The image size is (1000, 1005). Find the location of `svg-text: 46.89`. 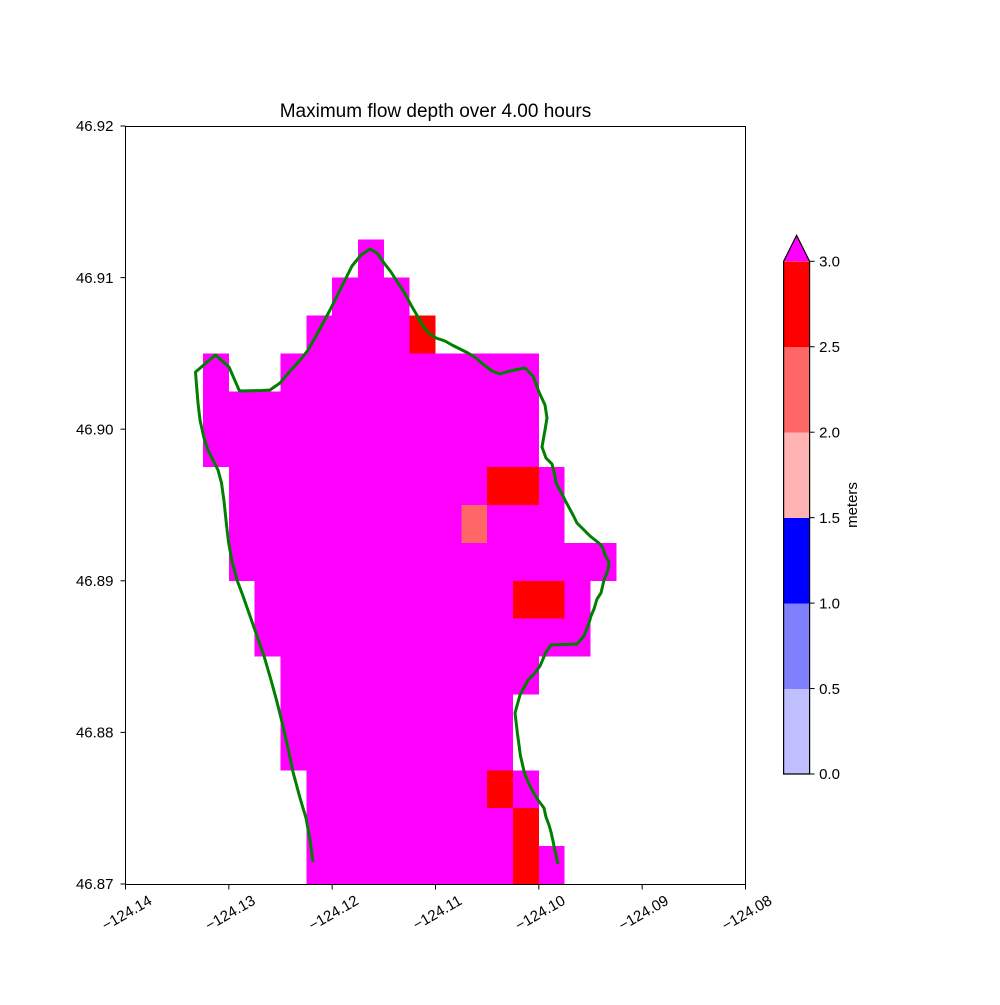

svg-text: 46.89 is located at coordinates (95, 581).